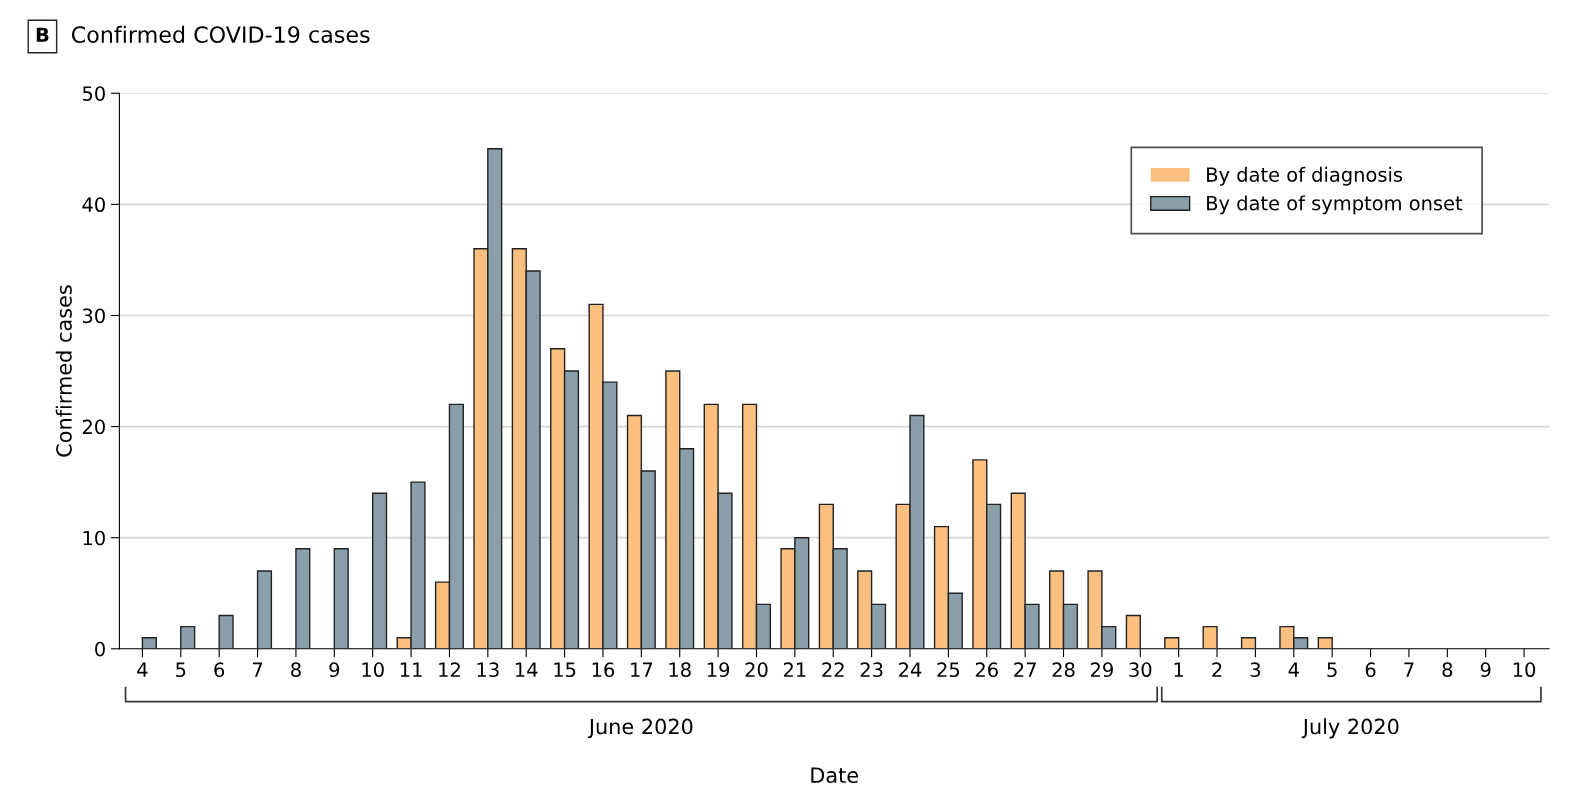 This screenshot has width=1571, height=811. What do you see at coordinates (1025, 669) in the screenshot?
I see `x-tick-label: 27` at bounding box center [1025, 669].